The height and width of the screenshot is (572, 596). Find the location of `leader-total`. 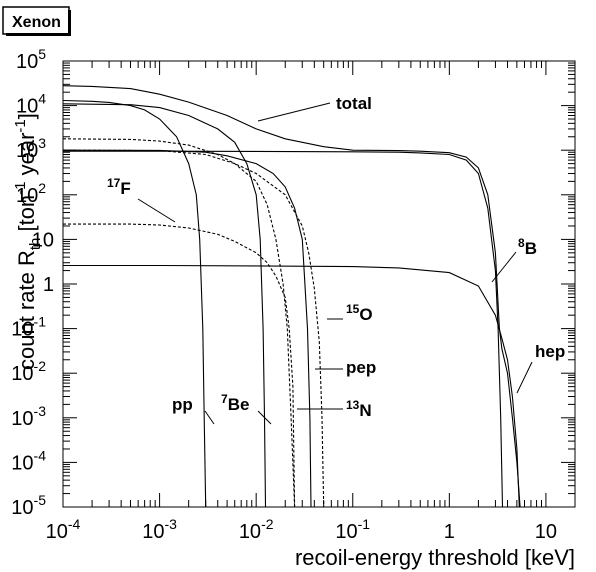

leader-total is located at coordinates (294, 112).